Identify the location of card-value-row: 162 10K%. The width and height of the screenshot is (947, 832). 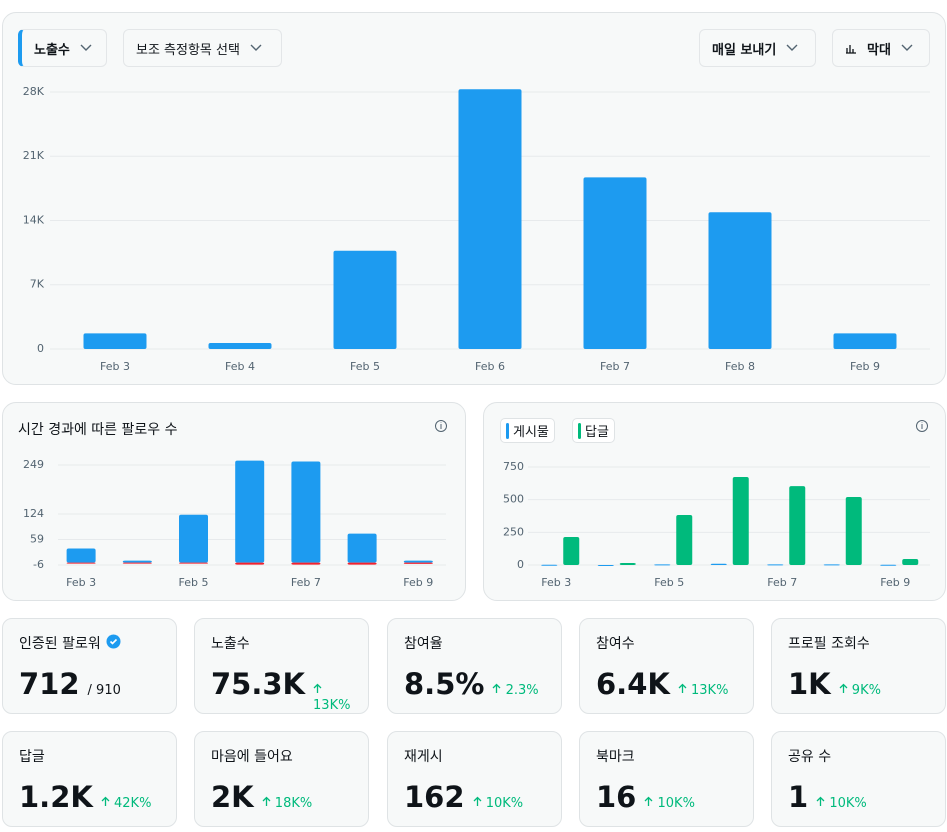
(474, 797).